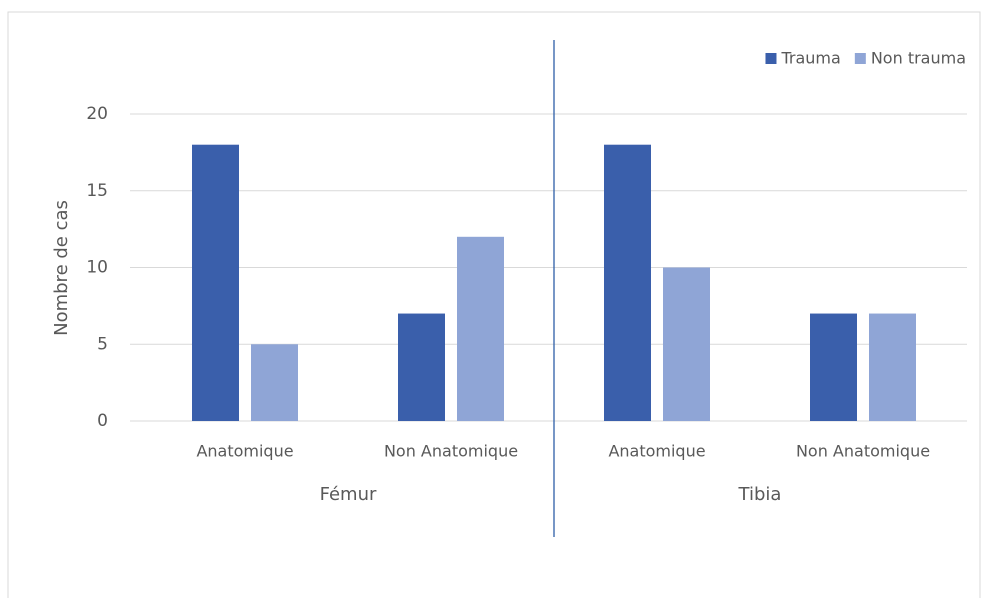  I want to click on legend-label: Non trauma, so click(918, 58).